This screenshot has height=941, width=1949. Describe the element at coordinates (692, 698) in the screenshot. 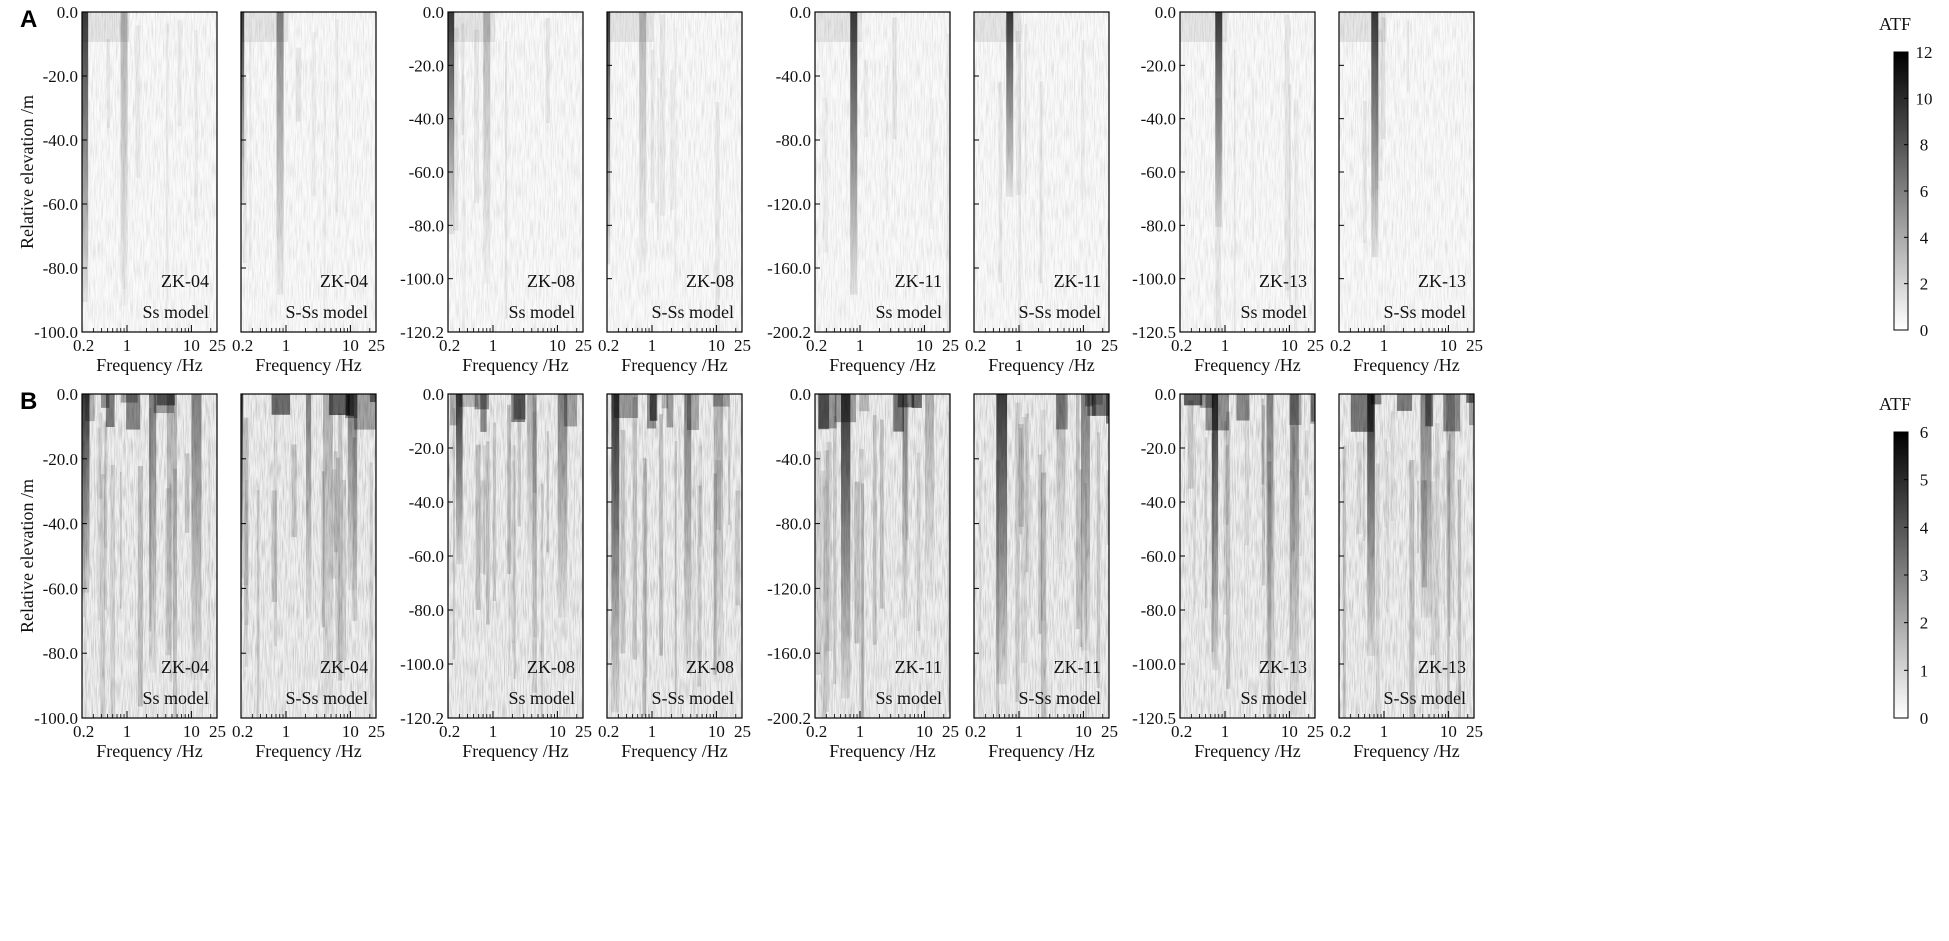

I see `model-label: S-Ss model` at that location.